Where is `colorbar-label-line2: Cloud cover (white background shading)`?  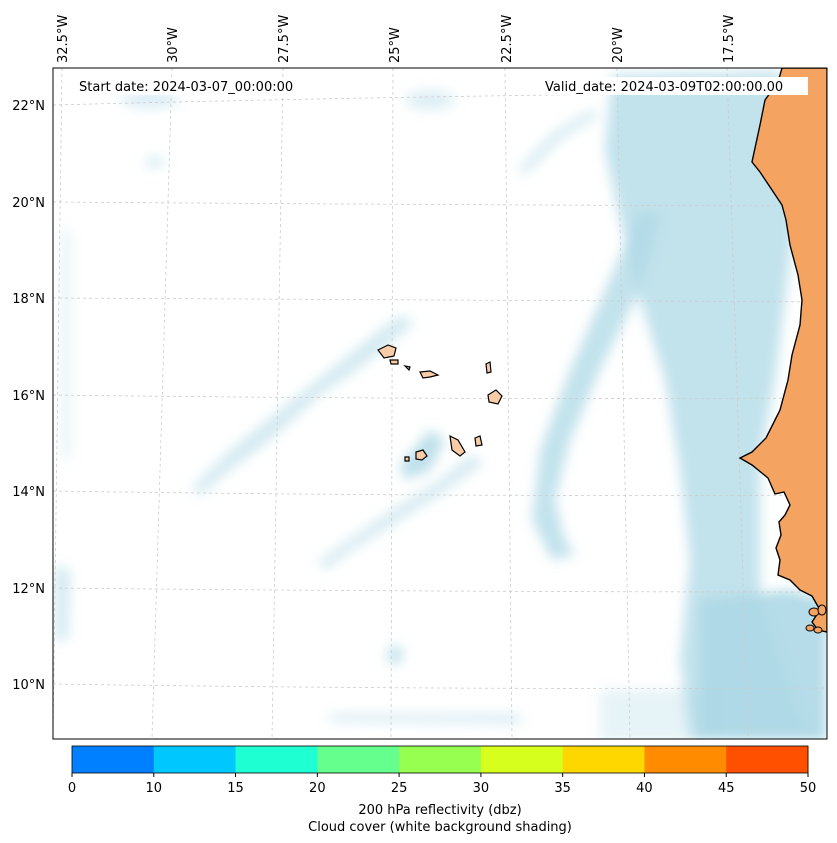 colorbar-label-line2: Cloud cover (white background shading) is located at coordinates (440, 827).